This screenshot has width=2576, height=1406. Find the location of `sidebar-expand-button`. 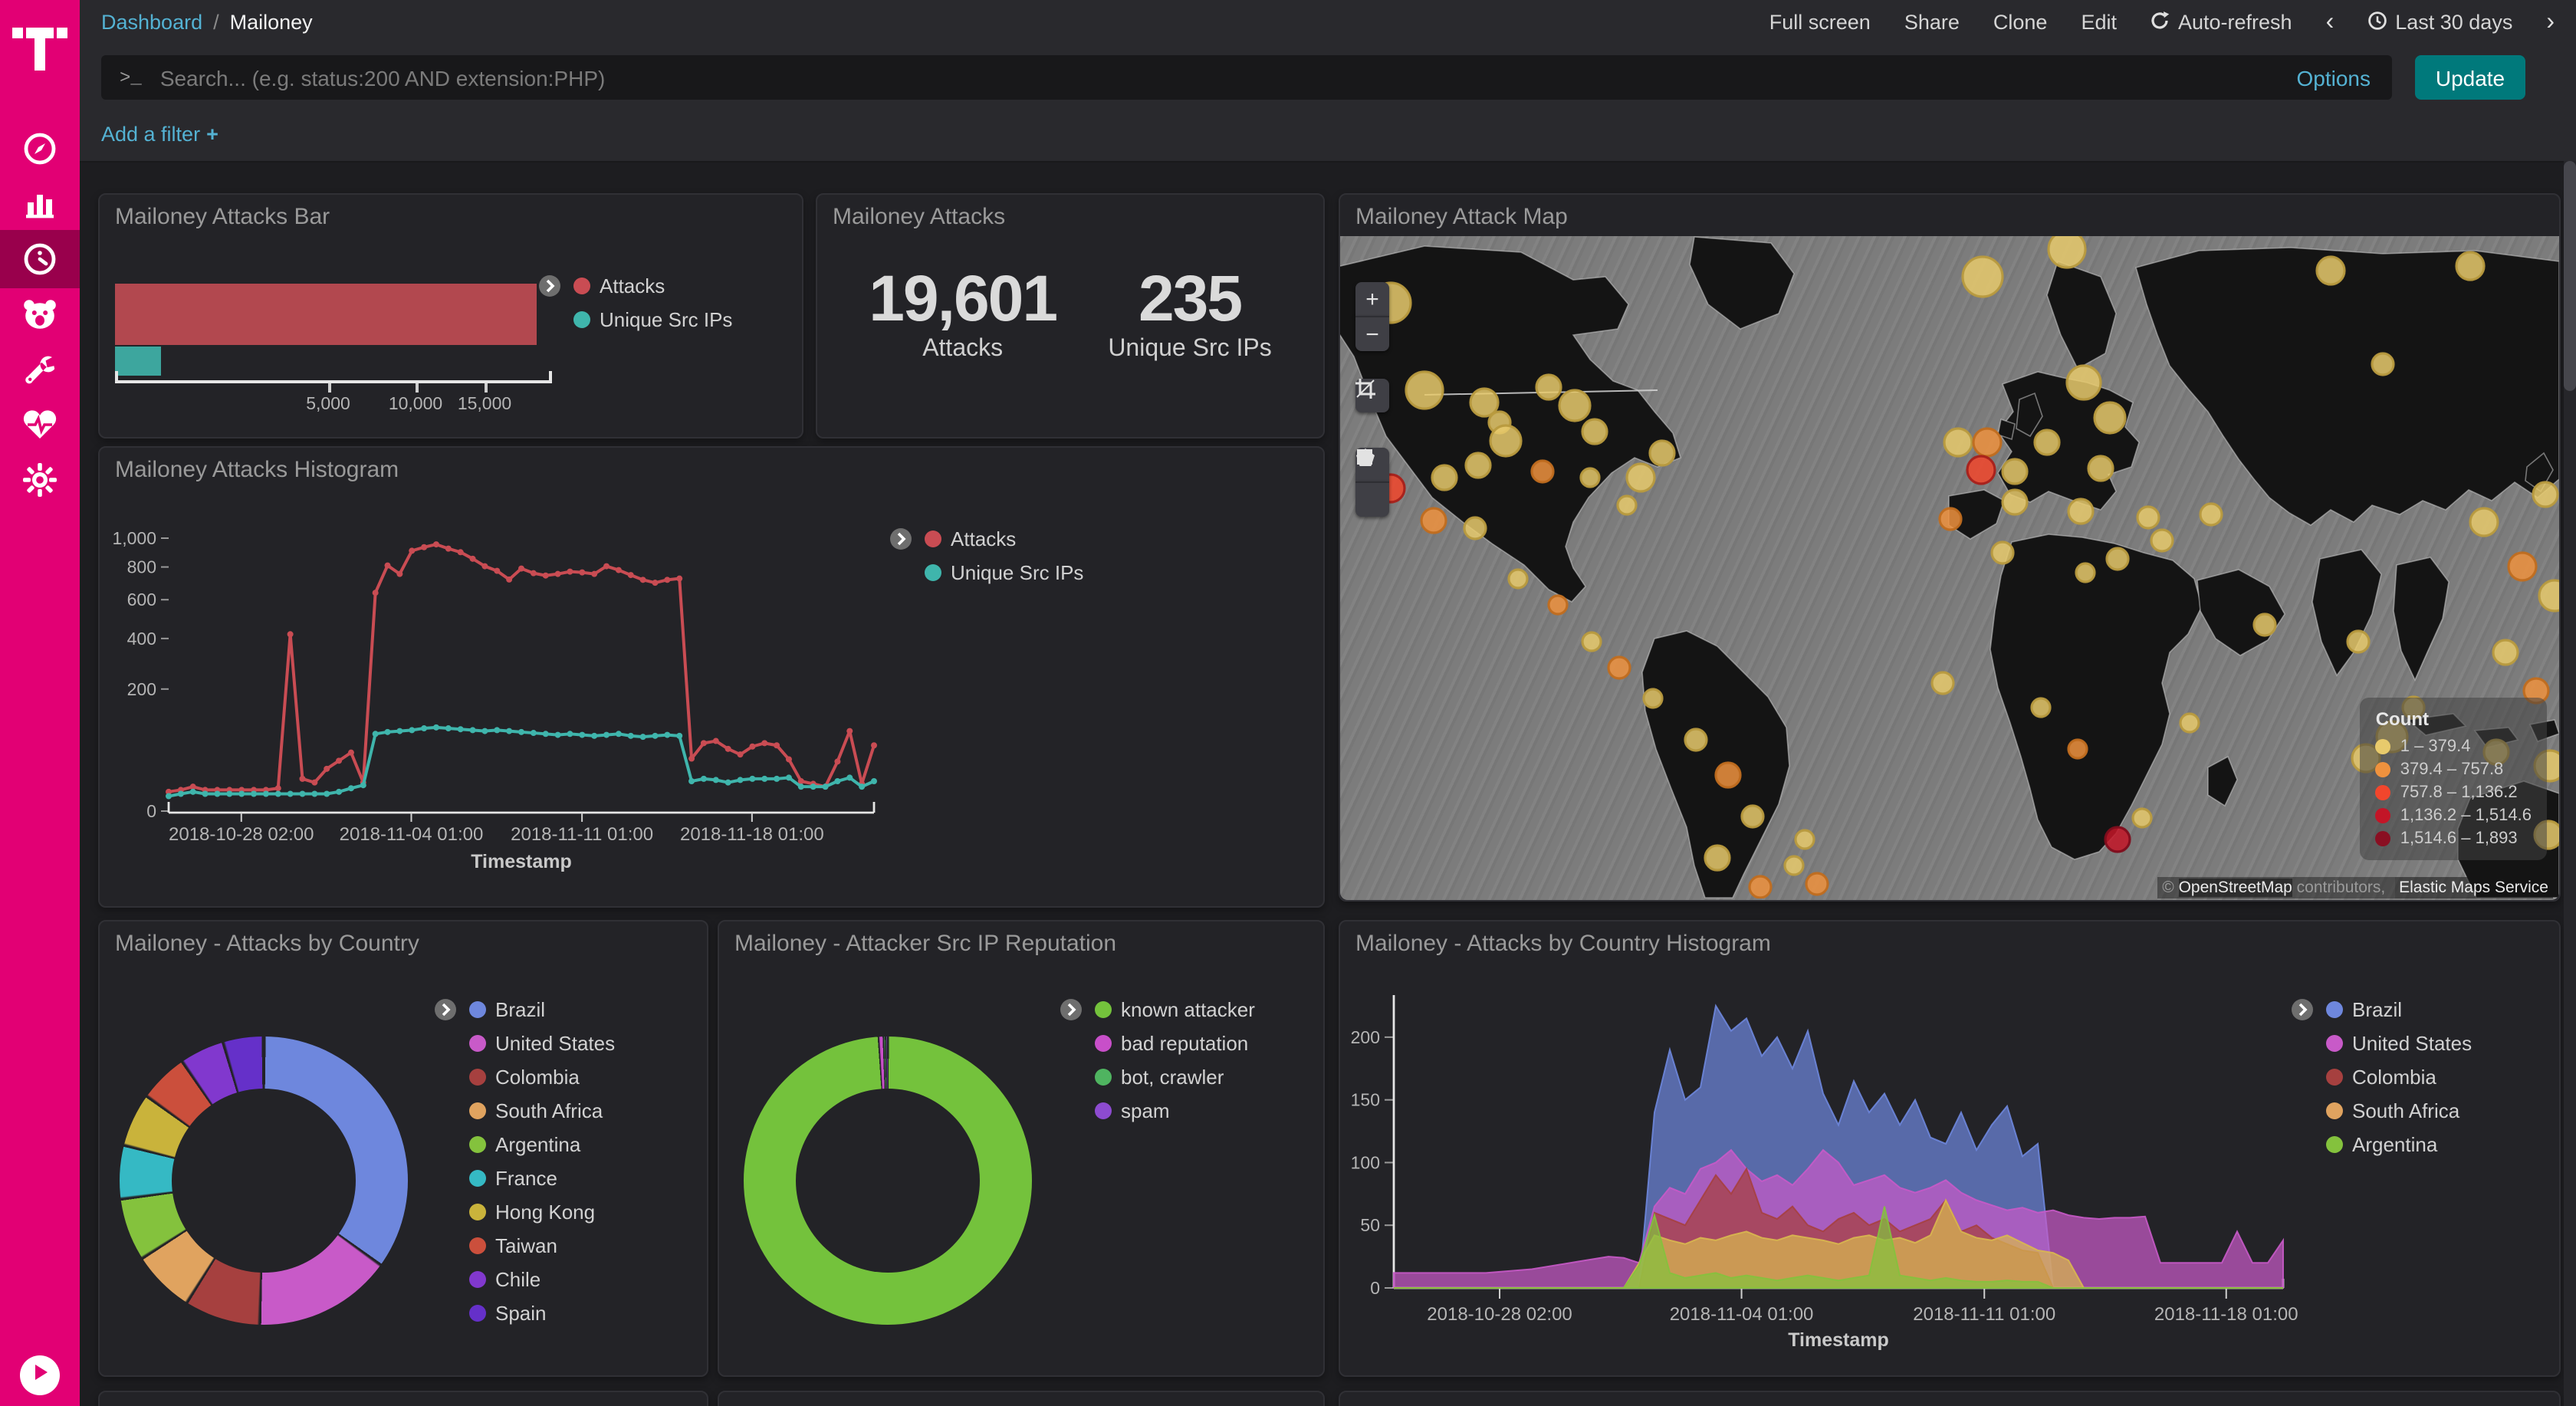

sidebar-expand-button is located at coordinates (40, 1375).